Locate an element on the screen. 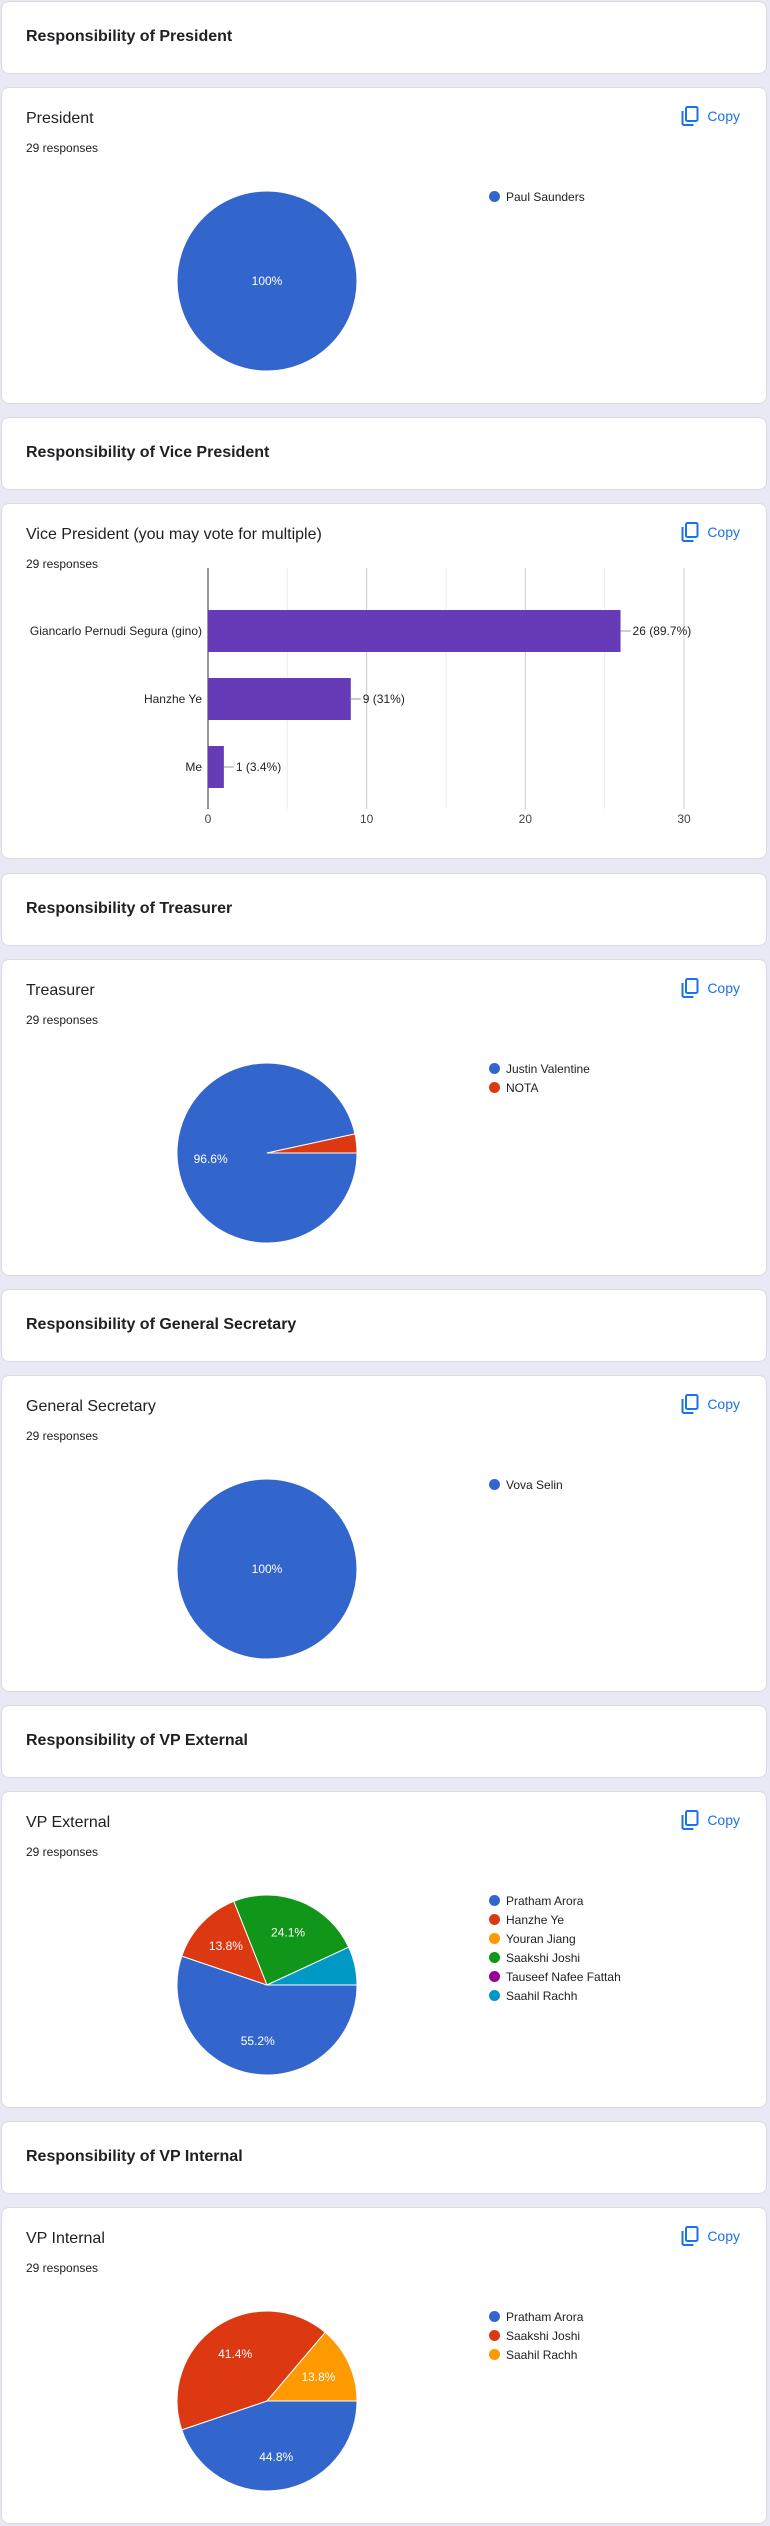  question-title: VP Internal is located at coordinates (65, 2238).